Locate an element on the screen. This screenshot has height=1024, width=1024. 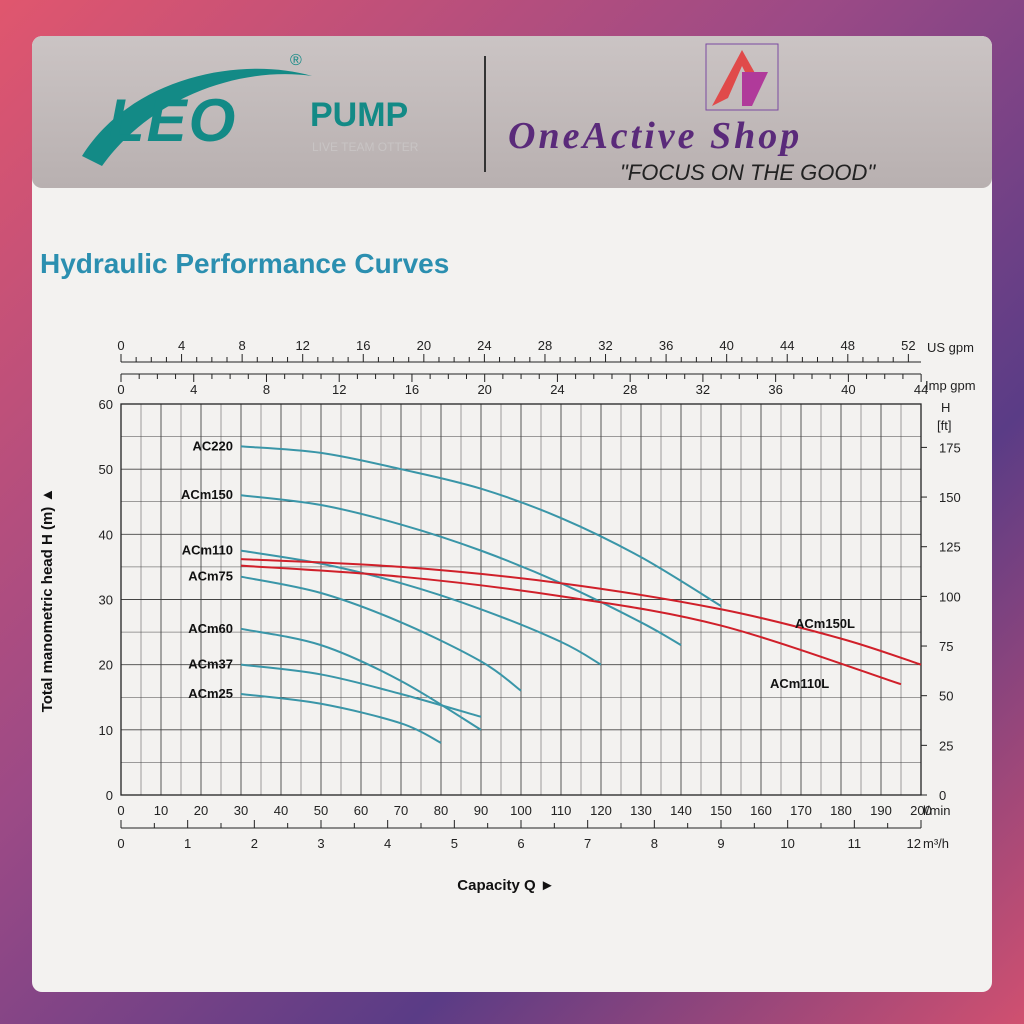
x-tick-label: 190 is located at coordinates (881, 810).